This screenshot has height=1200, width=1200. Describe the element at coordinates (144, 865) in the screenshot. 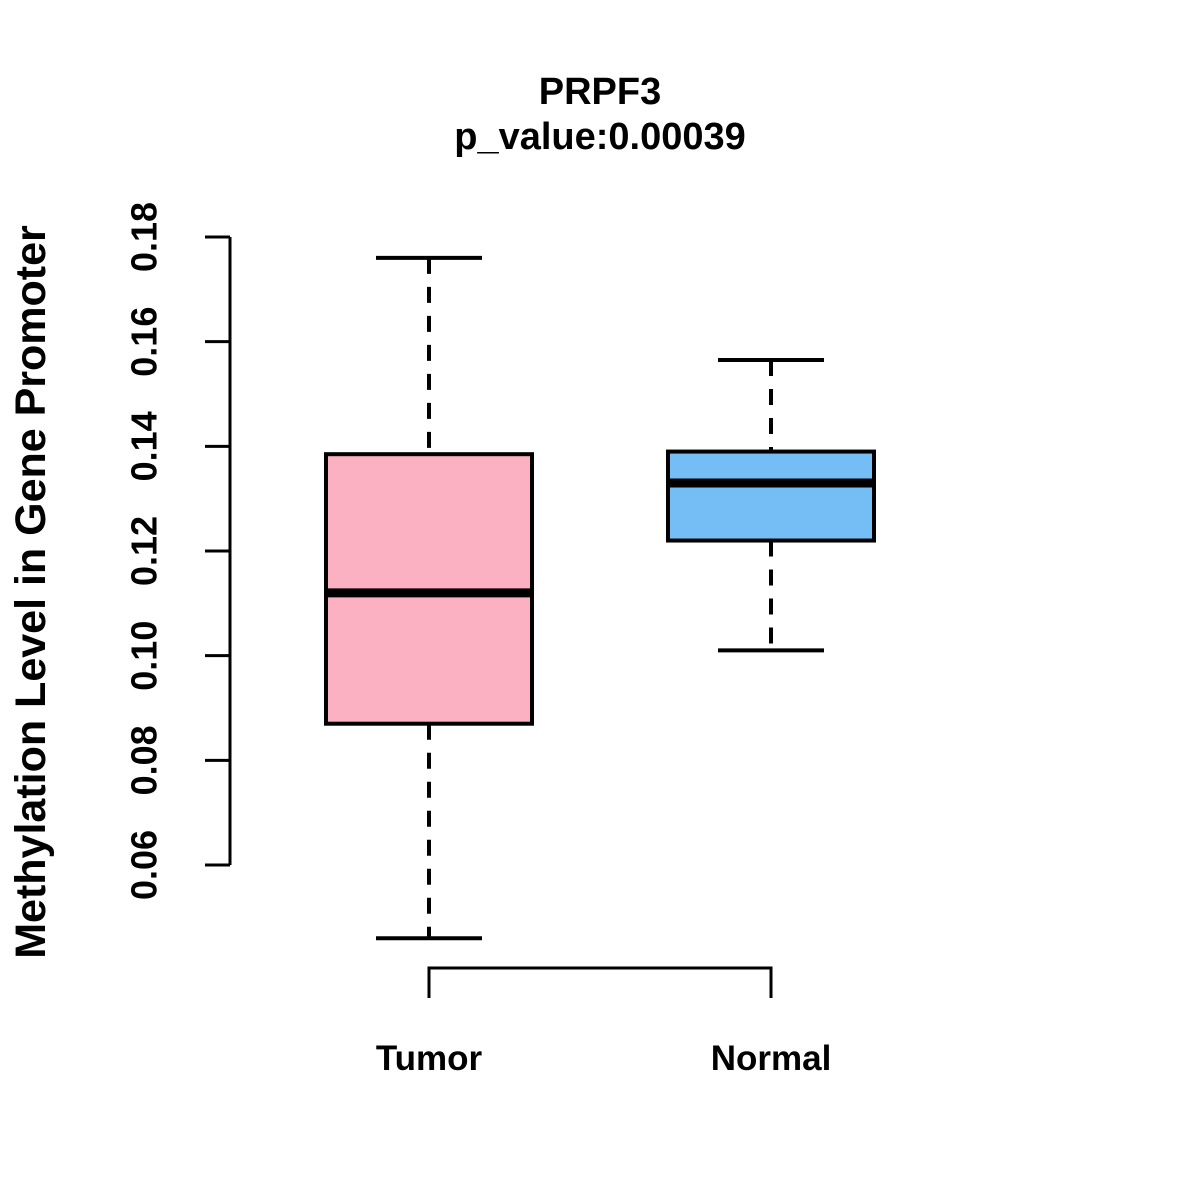

I see `y-tick-label: 0.06` at that location.